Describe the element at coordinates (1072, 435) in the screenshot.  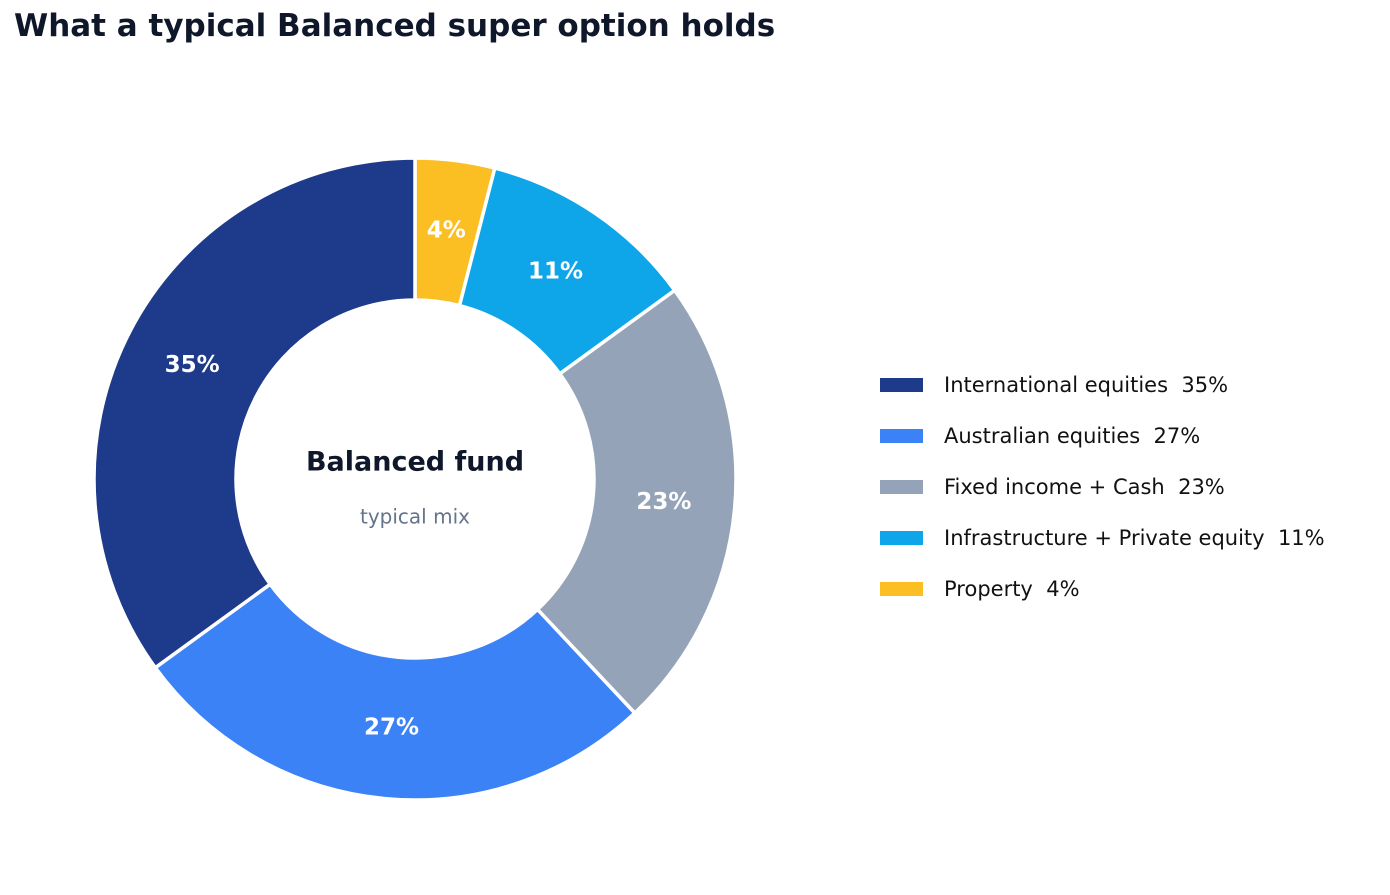
I see `legend-label: Australian equities 27%` at that location.